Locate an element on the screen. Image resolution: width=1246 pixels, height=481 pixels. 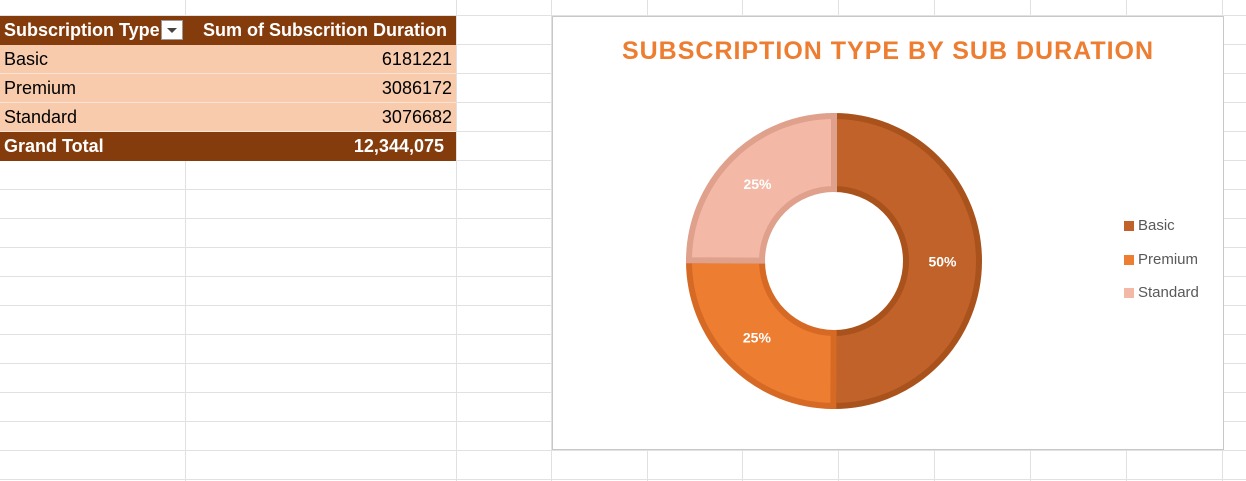
header-subscription-type: Subscription Type is located at coordinates (82, 30).